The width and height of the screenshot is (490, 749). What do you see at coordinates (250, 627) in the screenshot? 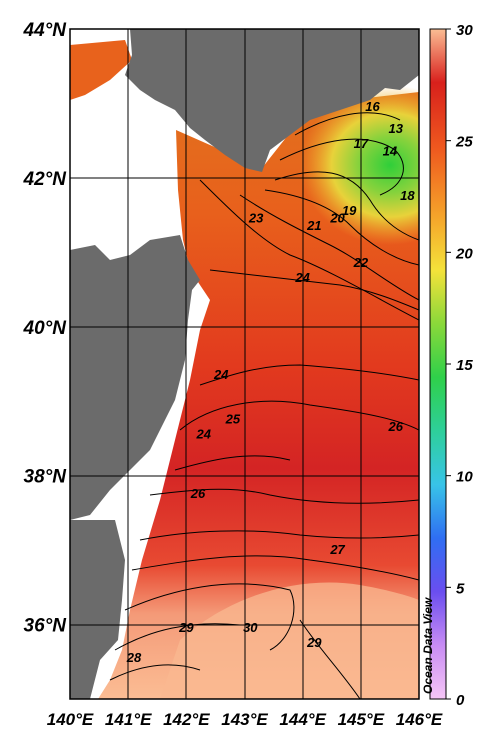
I see `contour-label: 30` at bounding box center [250, 627].